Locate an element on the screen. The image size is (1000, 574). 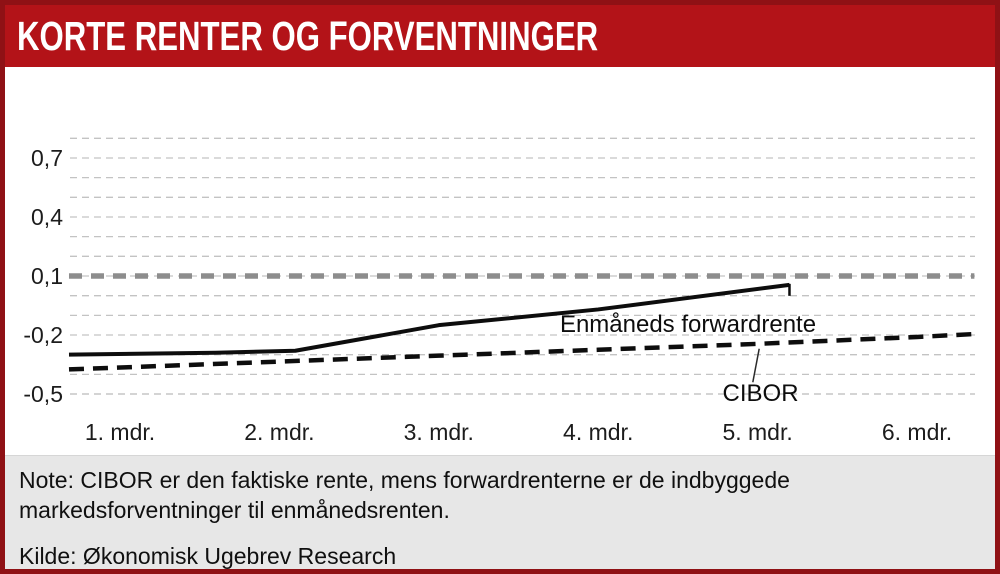
series-dashed is located at coordinates (521, 351).